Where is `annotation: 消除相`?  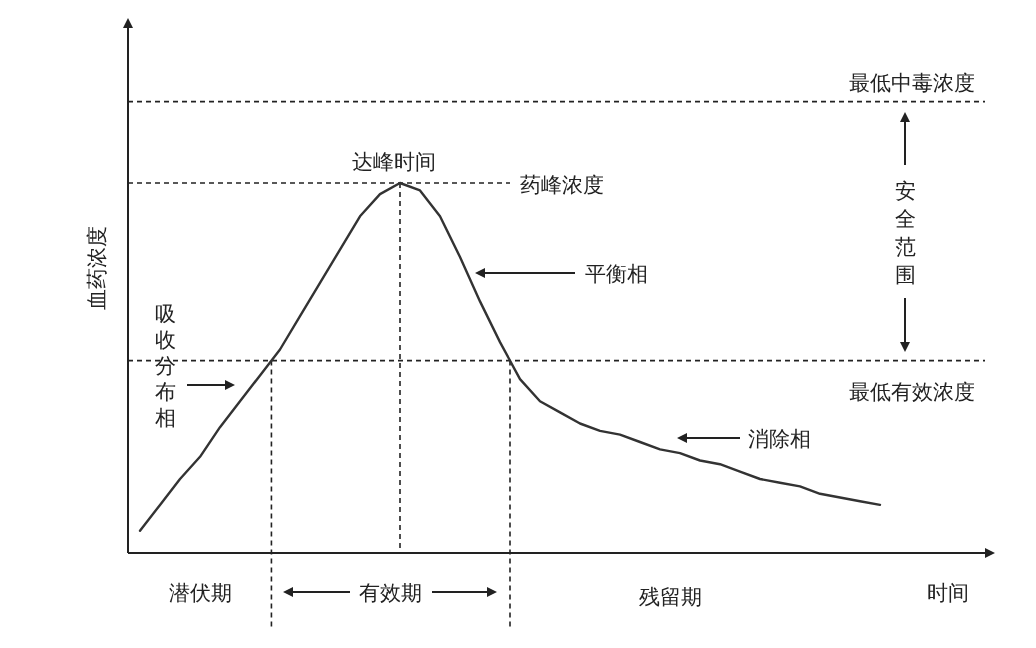 annotation: 消除相 is located at coordinates (779, 439).